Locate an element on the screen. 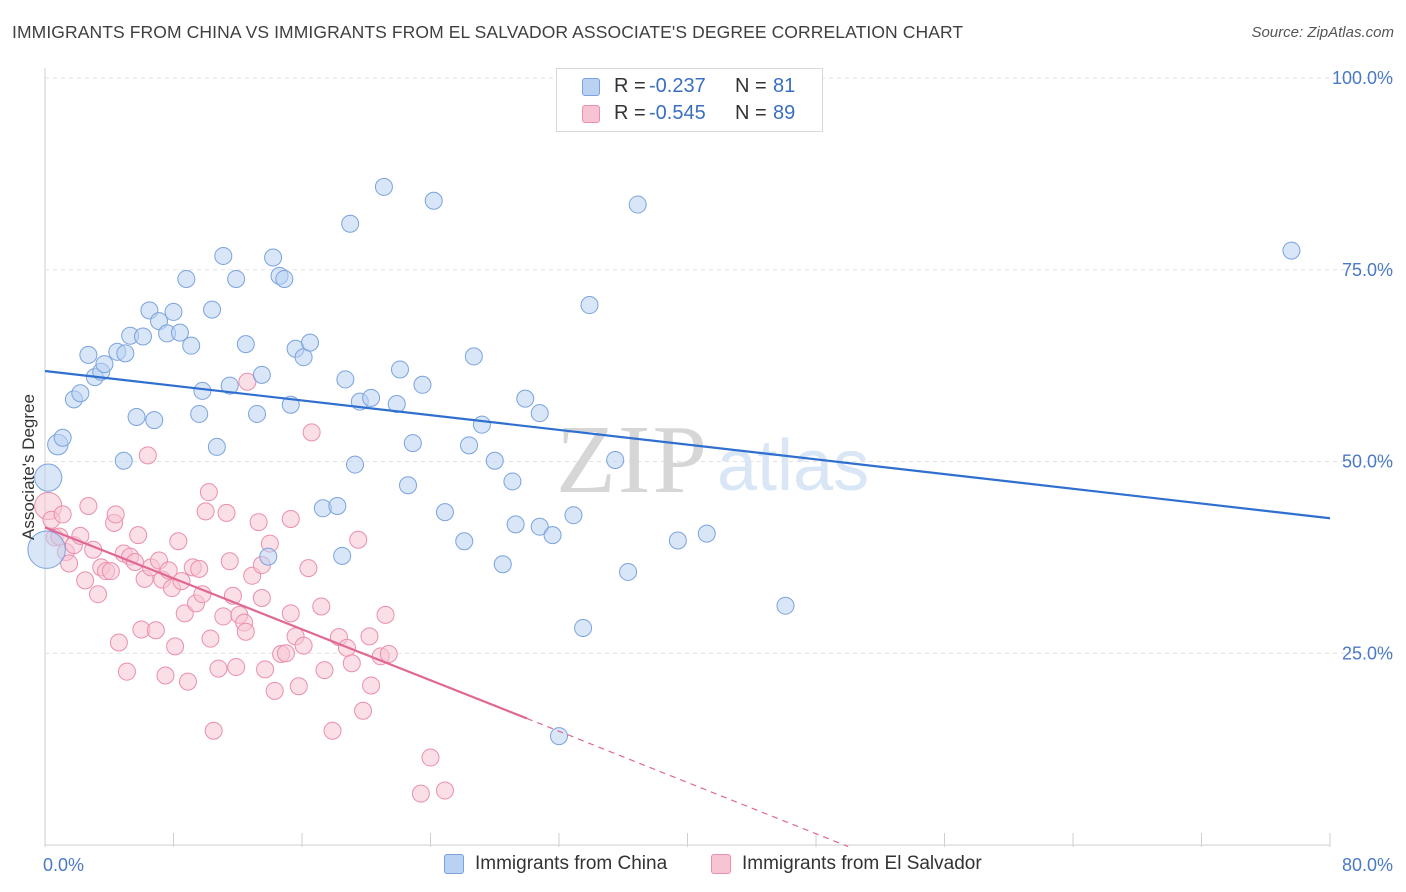  legend-r-value: -0.237 is located at coordinates (677, 86).